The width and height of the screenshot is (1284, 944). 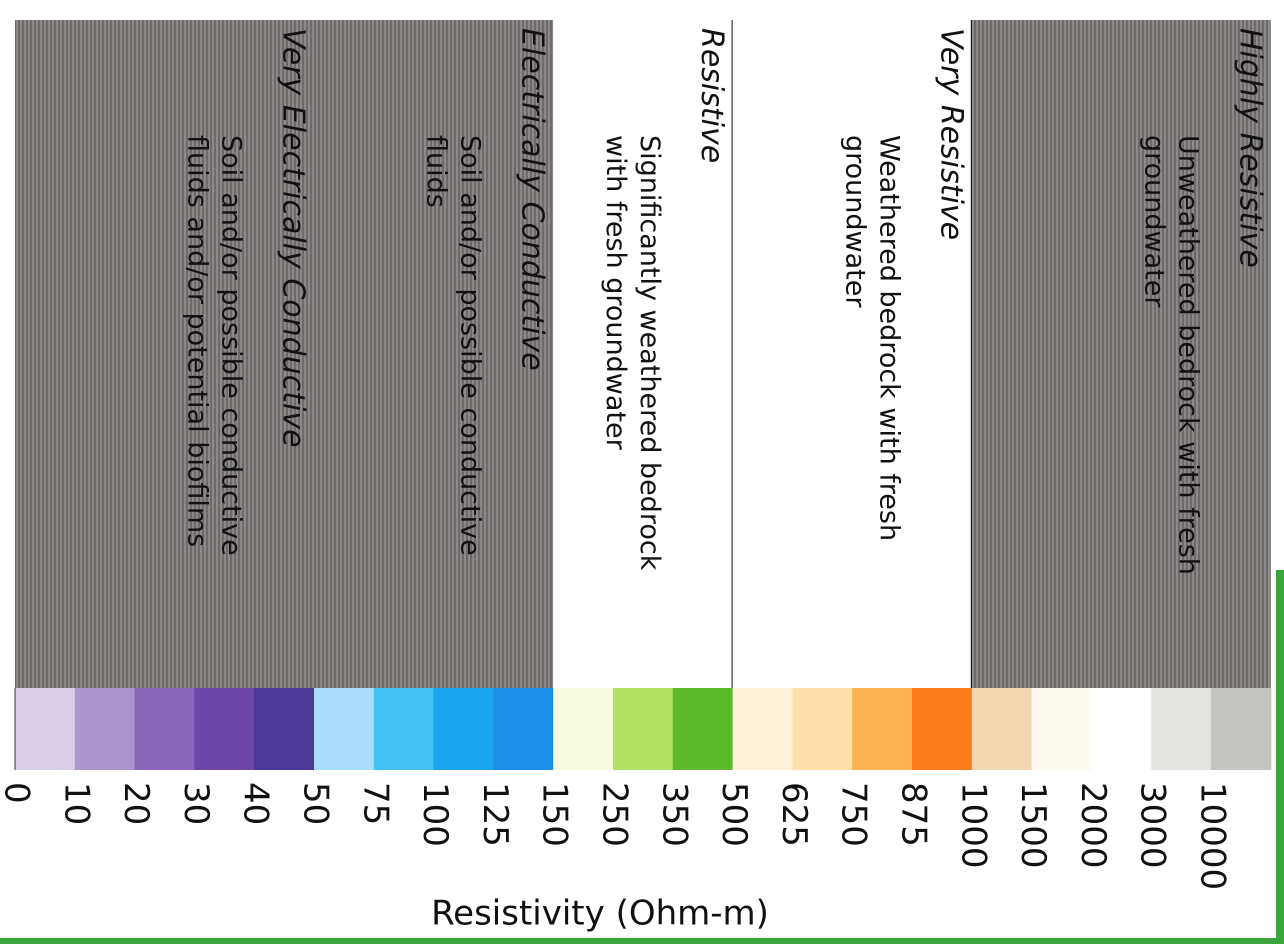 What do you see at coordinates (293, 238) in the screenshot?
I see `band-heading: Very Electrically Conductive` at bounding box center [293, 238].